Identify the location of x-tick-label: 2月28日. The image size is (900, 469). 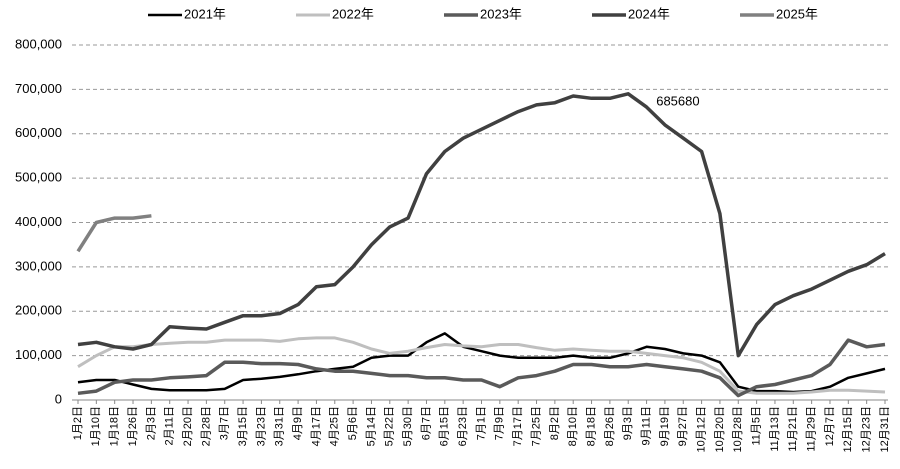
(206, 426).